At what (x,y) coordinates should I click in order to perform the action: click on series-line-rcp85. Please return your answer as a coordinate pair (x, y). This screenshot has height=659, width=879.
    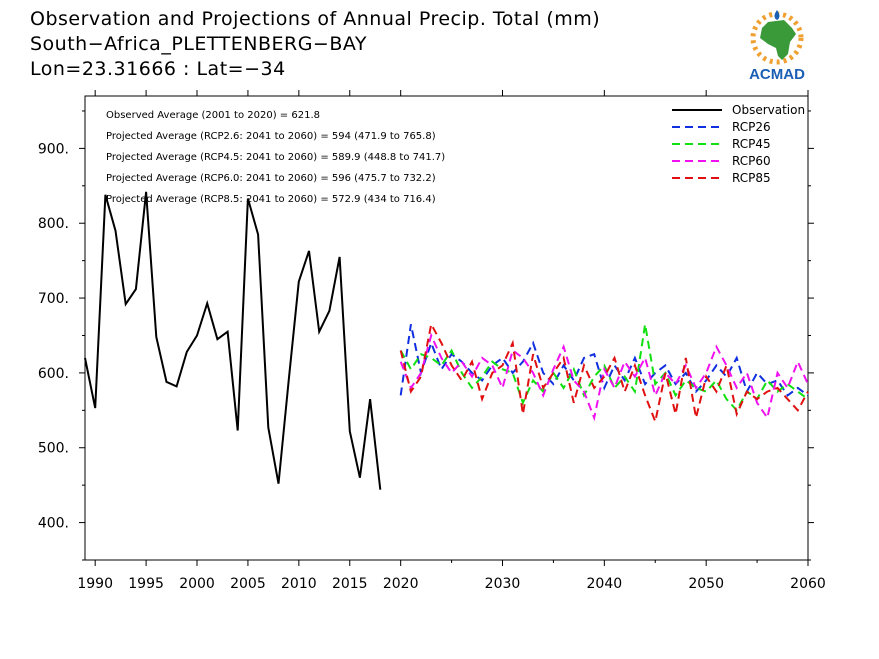
    Looking at the image, I should click on (604, 373).